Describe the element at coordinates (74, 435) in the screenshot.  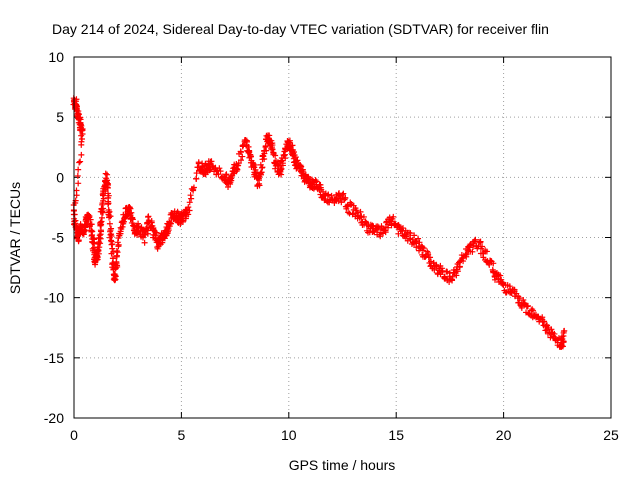
I see `x-tick-label: 0` at that location.